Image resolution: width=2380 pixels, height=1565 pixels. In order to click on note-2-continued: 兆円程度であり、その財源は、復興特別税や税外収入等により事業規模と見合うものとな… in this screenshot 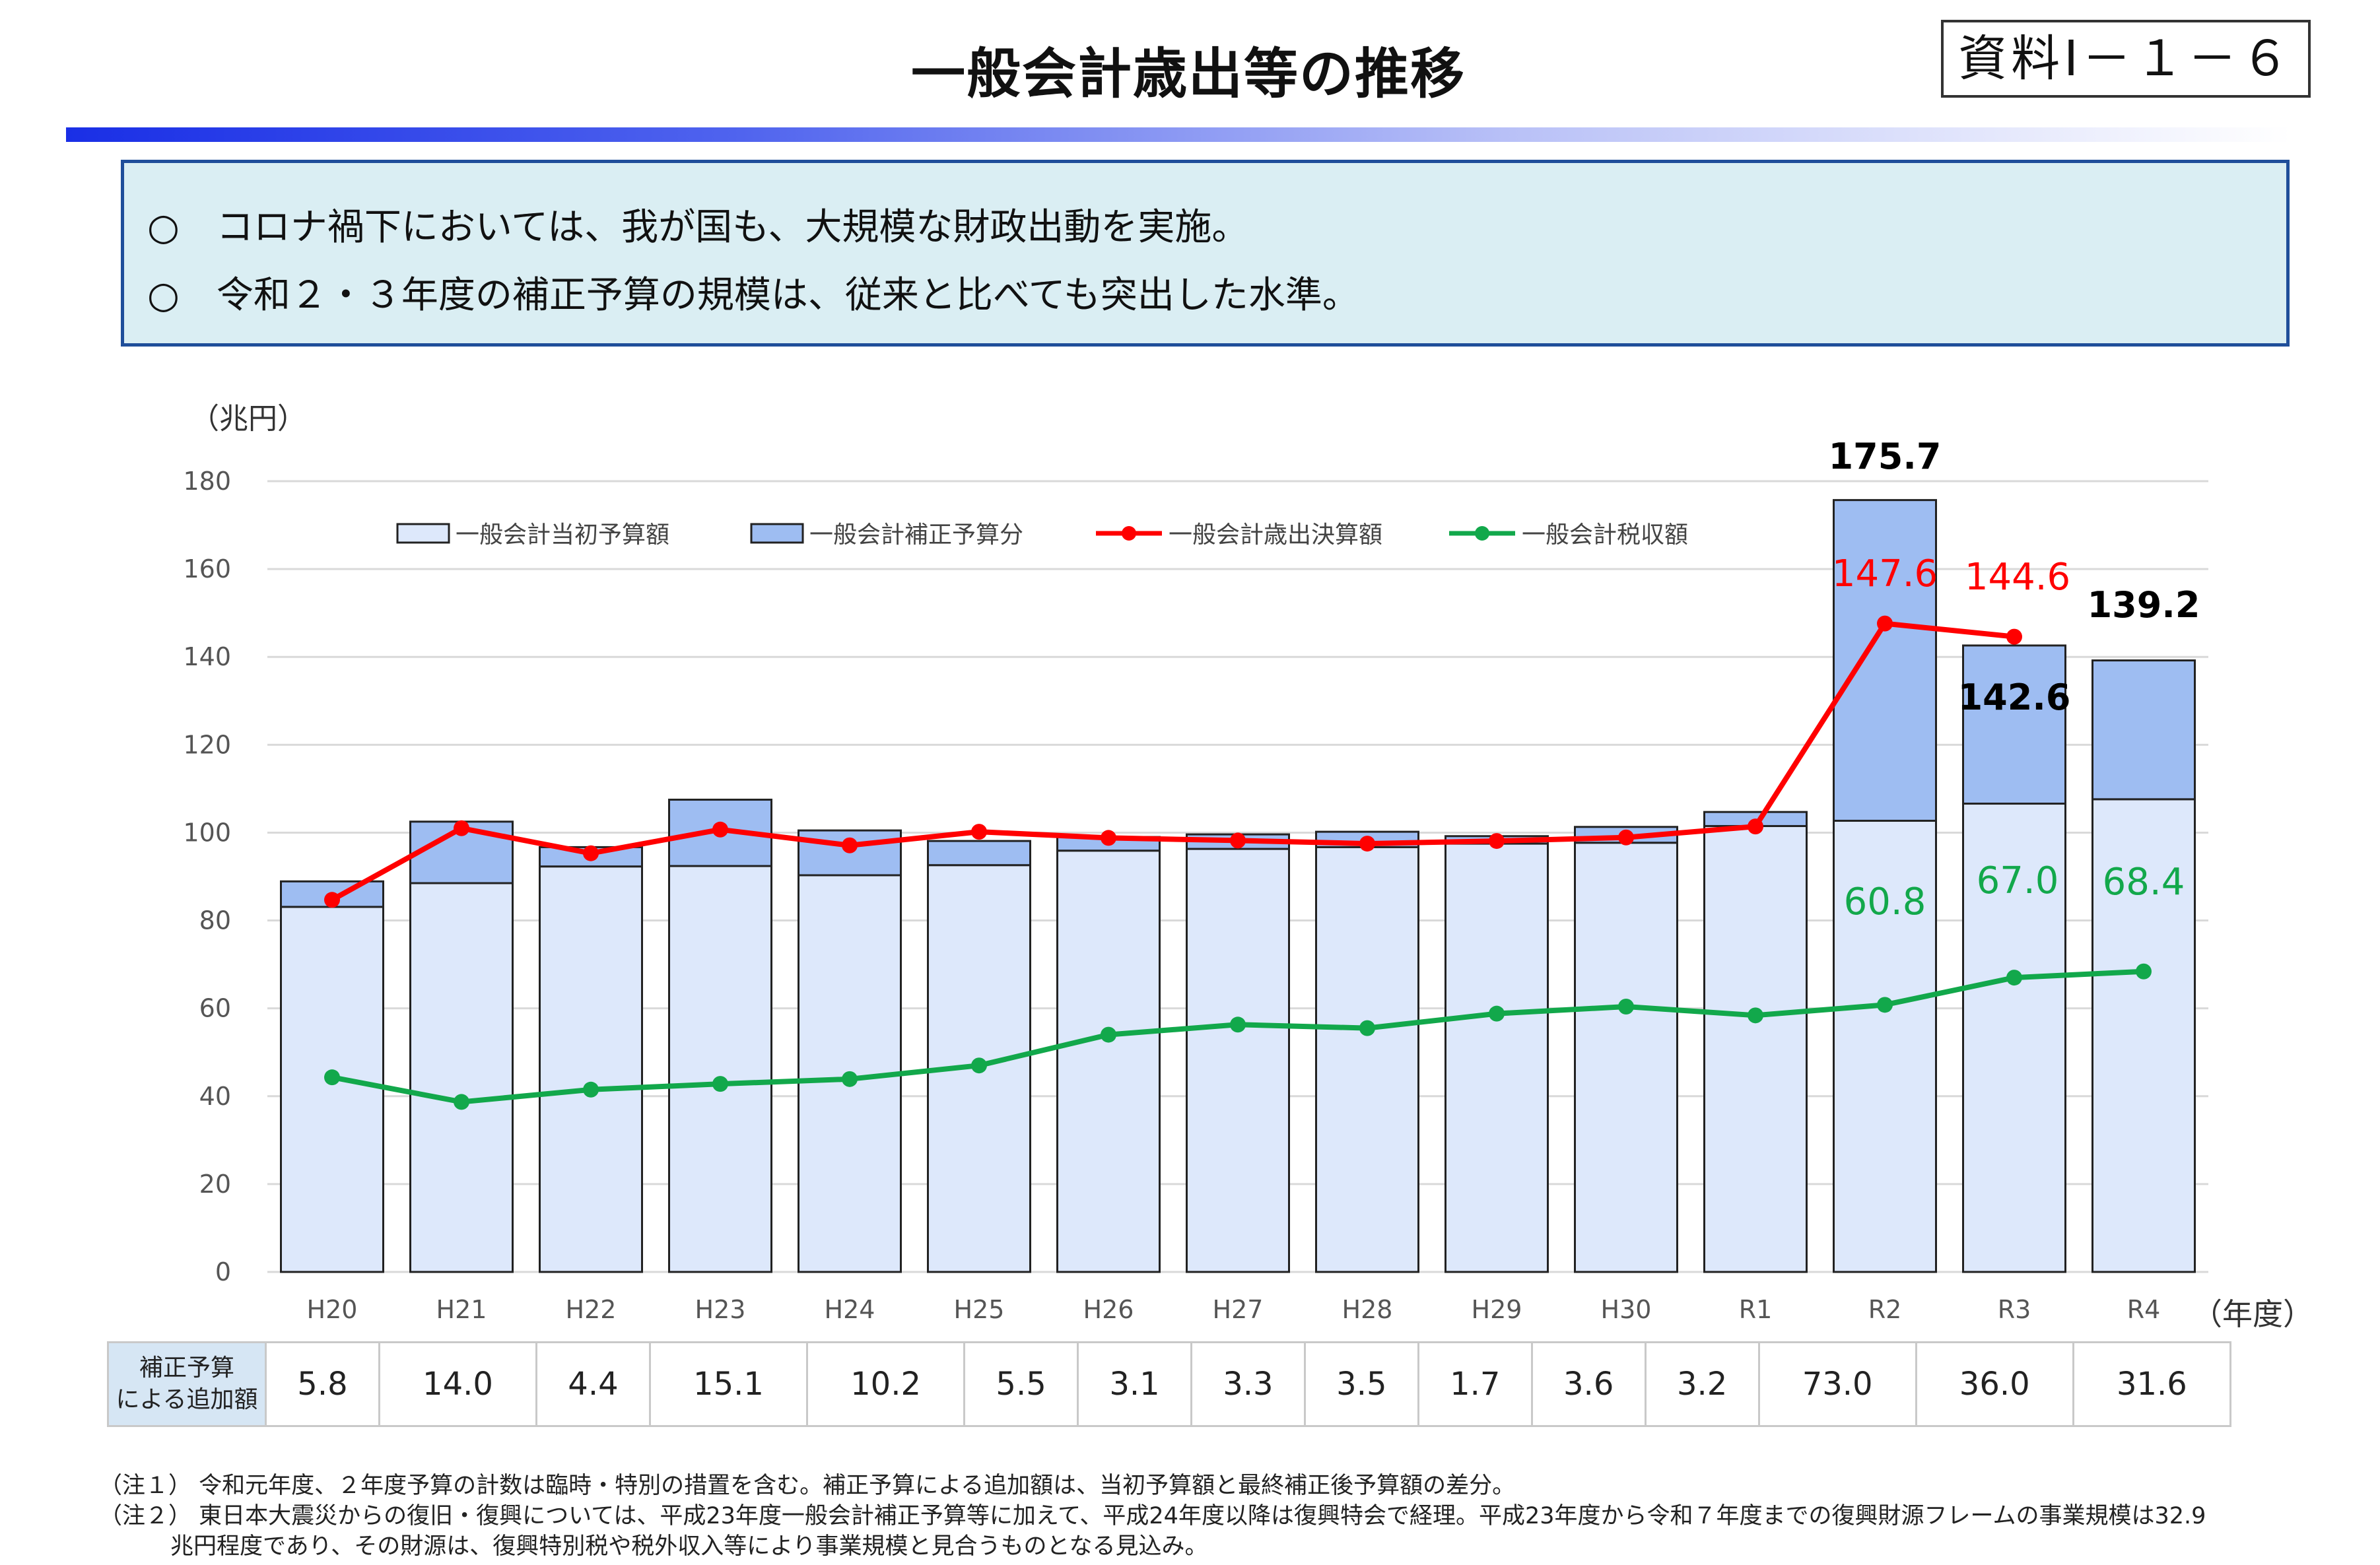, I will do `click(689, 1547)`.